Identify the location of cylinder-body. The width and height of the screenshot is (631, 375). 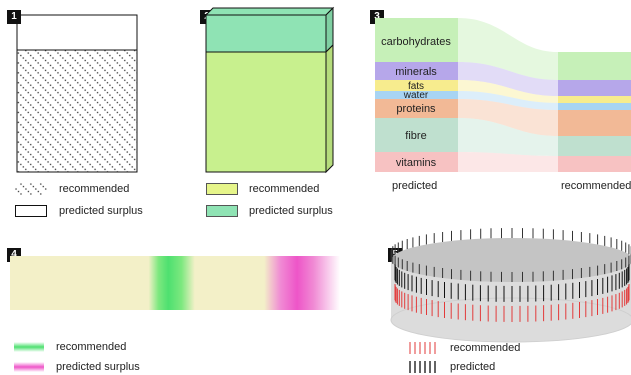
(511, 301).